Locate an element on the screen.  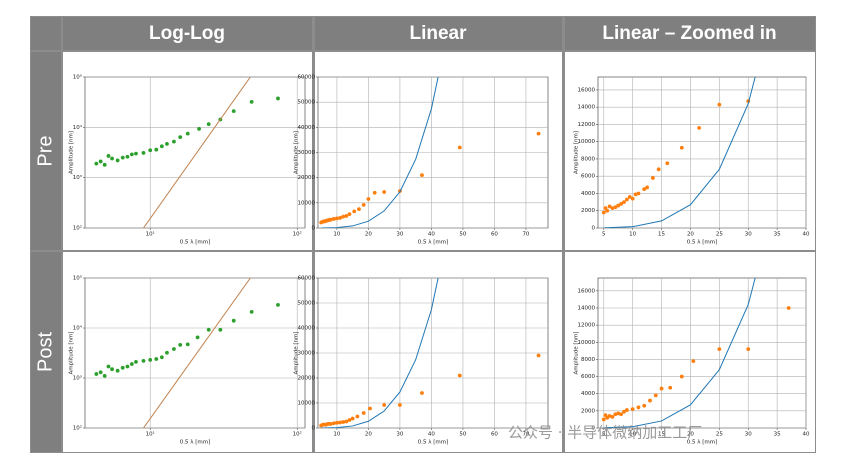
column-header: Log-Log is located at coordinates (187, 33).